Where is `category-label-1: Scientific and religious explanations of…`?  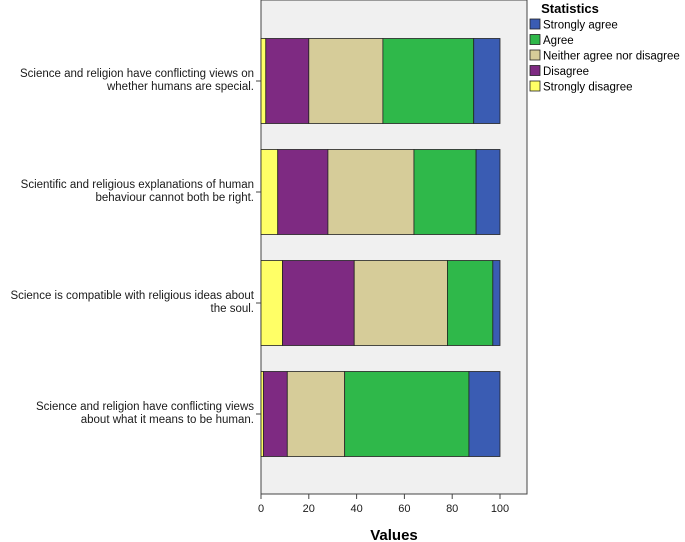 category-label-1: Scientific and religious explanations of… is located at coordinates (137, 191).